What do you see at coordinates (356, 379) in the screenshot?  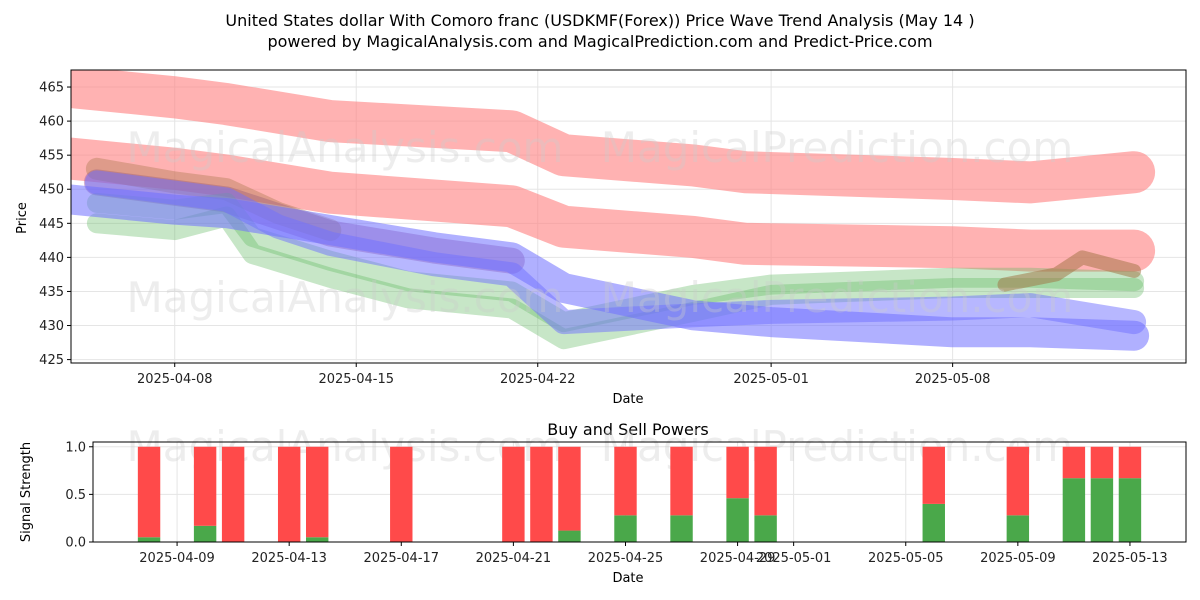 I see `price-x-tick-label: 2025-04-15` at bounding box center [356, 379].